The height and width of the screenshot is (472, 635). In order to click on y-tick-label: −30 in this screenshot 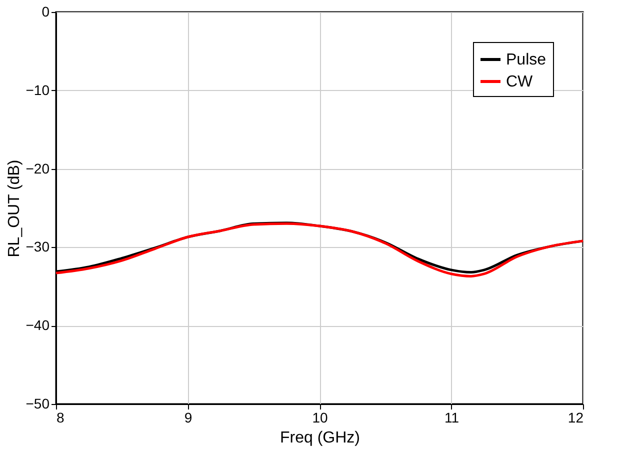, I will do `click(38, 246)`.